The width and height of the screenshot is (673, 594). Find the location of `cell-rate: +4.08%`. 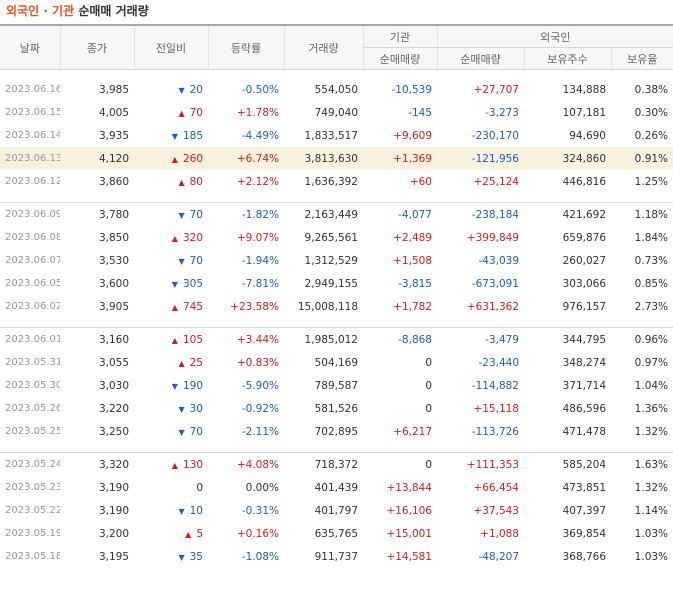

cell-rate: +4.08% is located at coordinates (257, 464).